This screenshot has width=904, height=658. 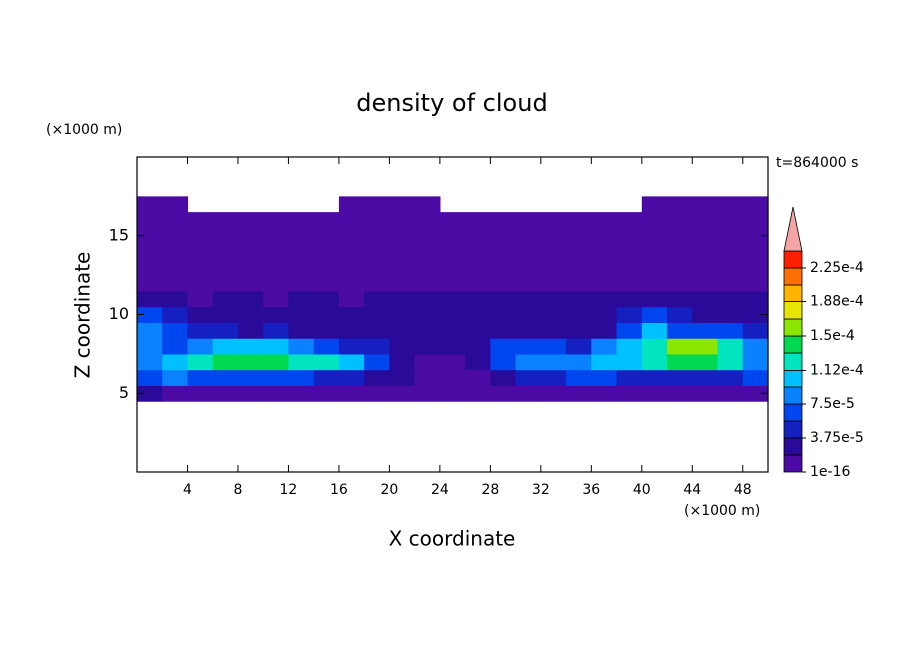 I want to click on colorbar-tick-label: 3.75e-5, so click(x=837, y=438).